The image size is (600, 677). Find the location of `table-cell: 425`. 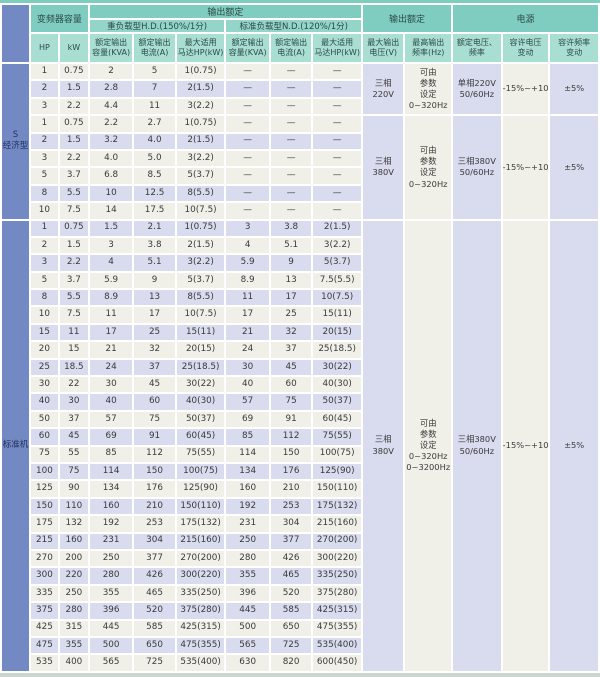

table-cell: 425 is located at coordinates (44, 628).